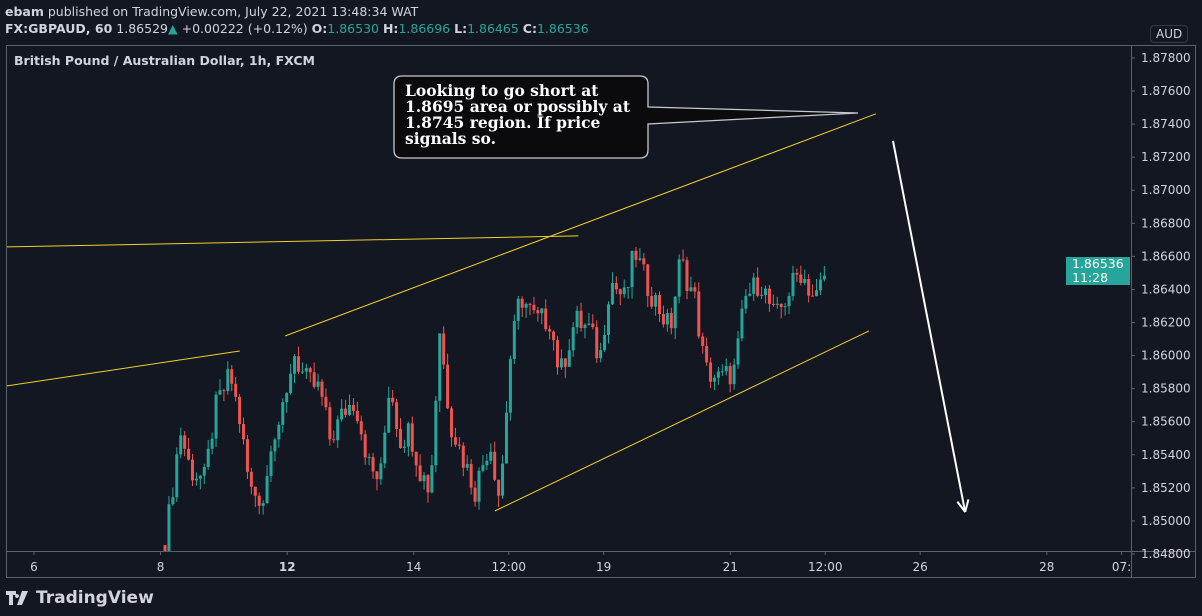 The height and width of the screenshot is (616, 1202). Describe the element at coordinates (1166, 356) in the screenshot. I see `price-tick-label: 1.86000` at that location.